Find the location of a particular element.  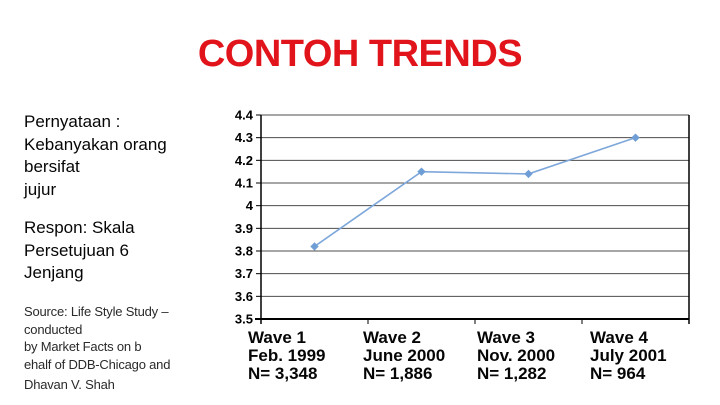

response-line: Persetujuan 6 is located at coordinates (76, 250).